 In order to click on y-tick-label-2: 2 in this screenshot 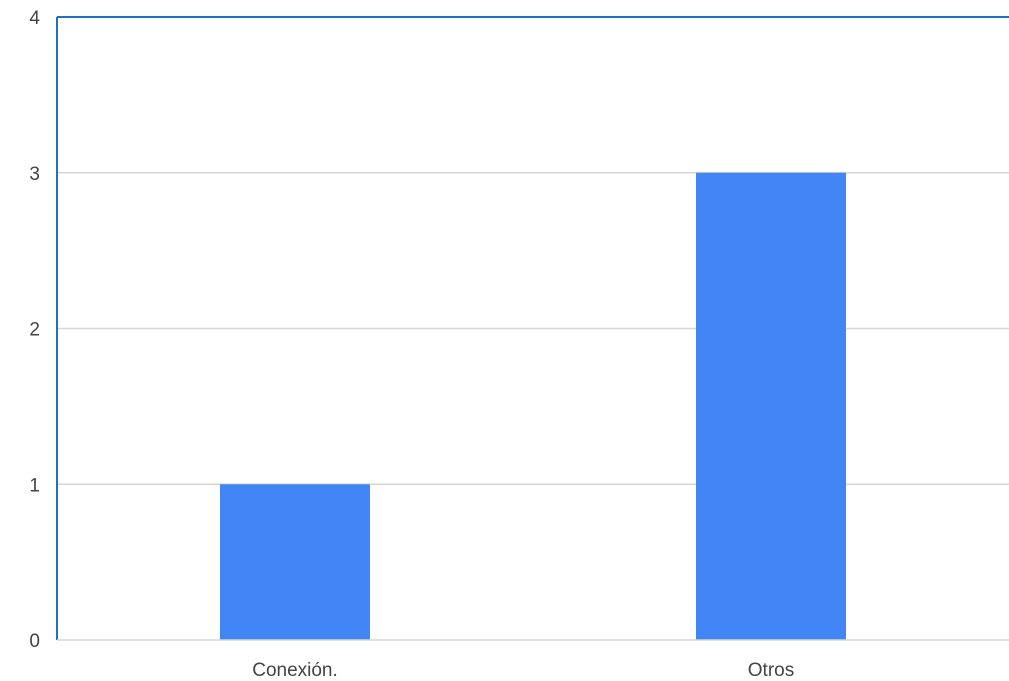, I will do `click(34, 330)`.